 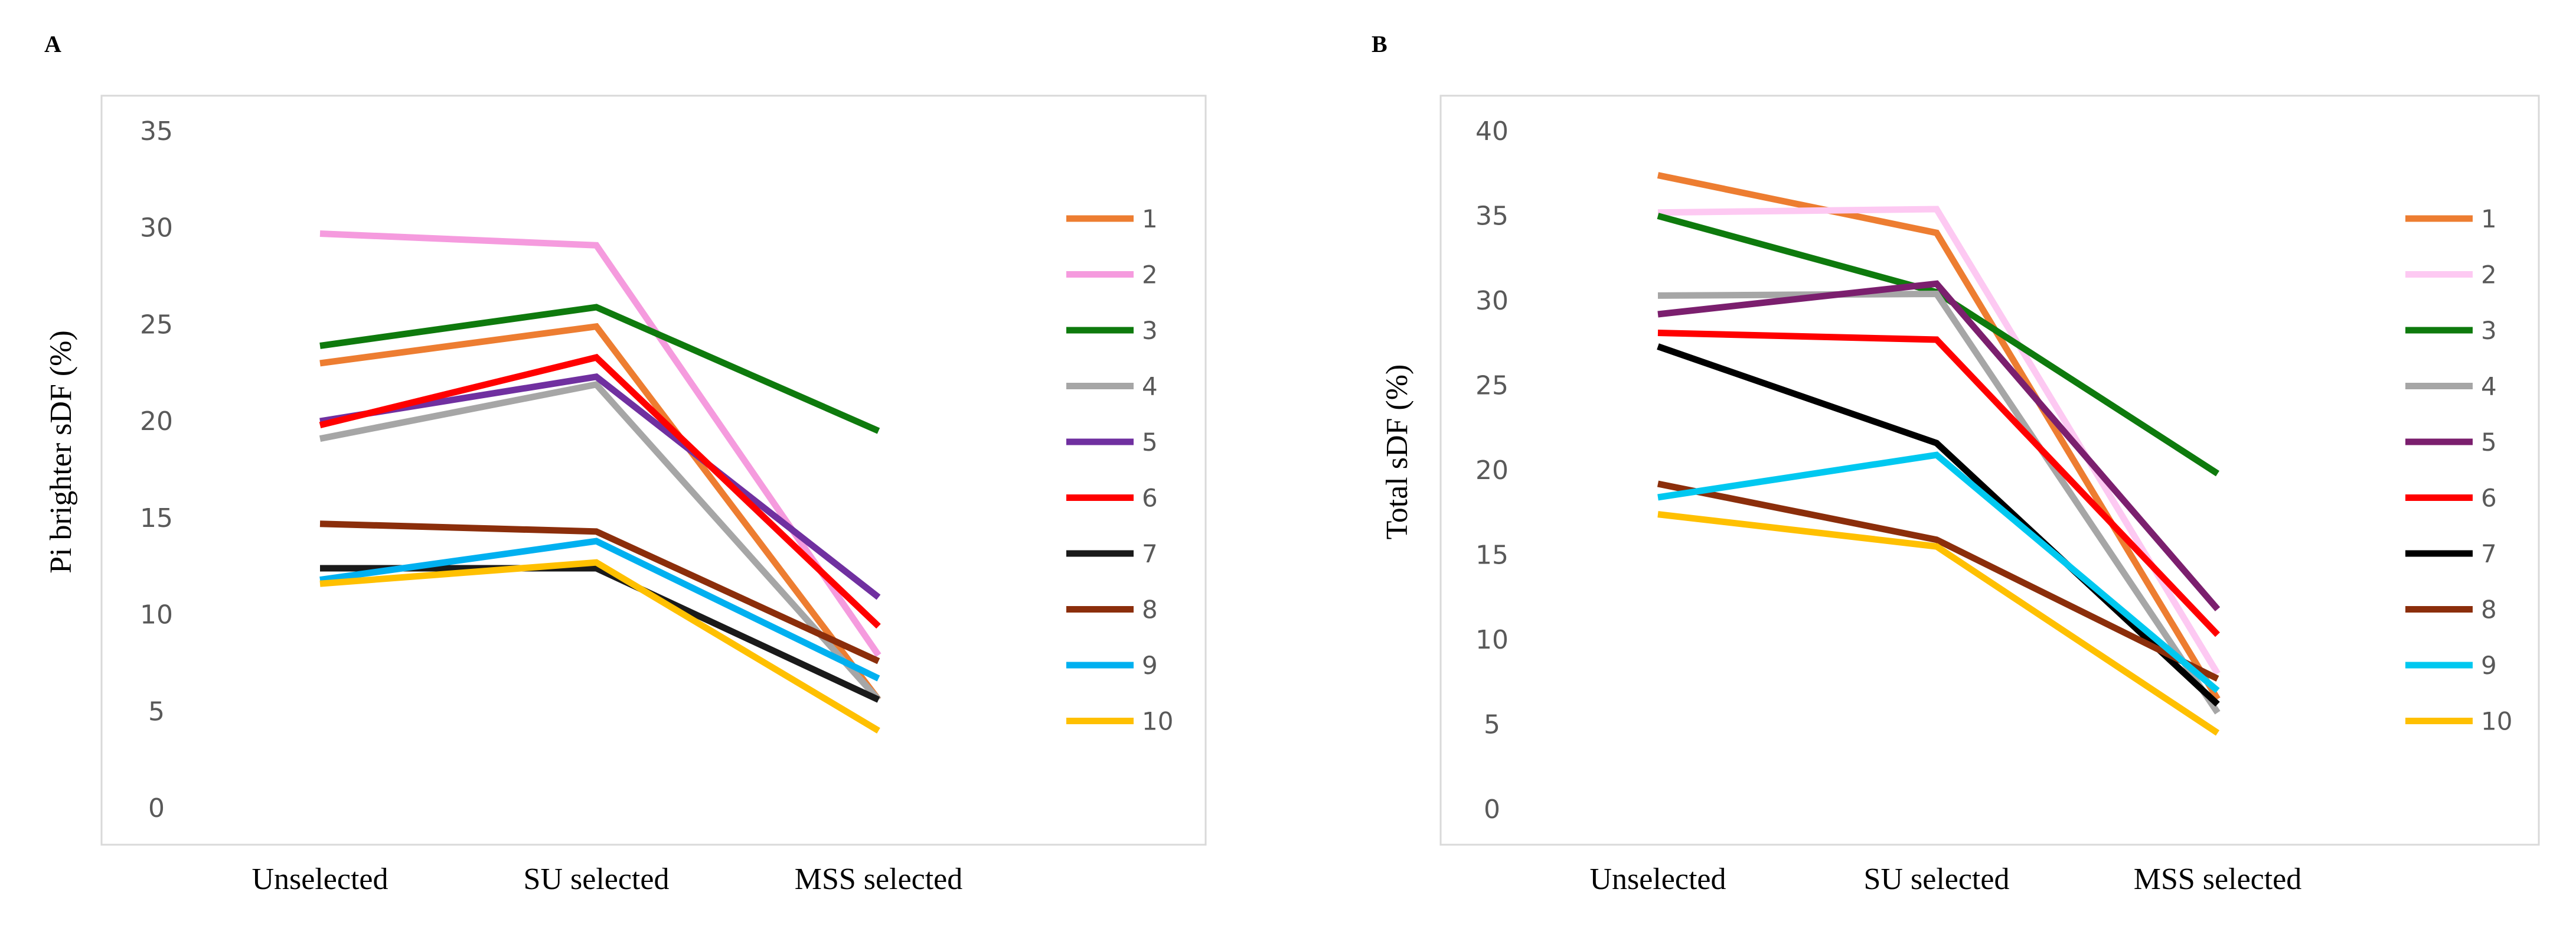 What do you see at coordinates (61, 452) in the screenshot?
I see `y-axis-title: Pi brighter sDF (%)` at bounding box center [61, 452].